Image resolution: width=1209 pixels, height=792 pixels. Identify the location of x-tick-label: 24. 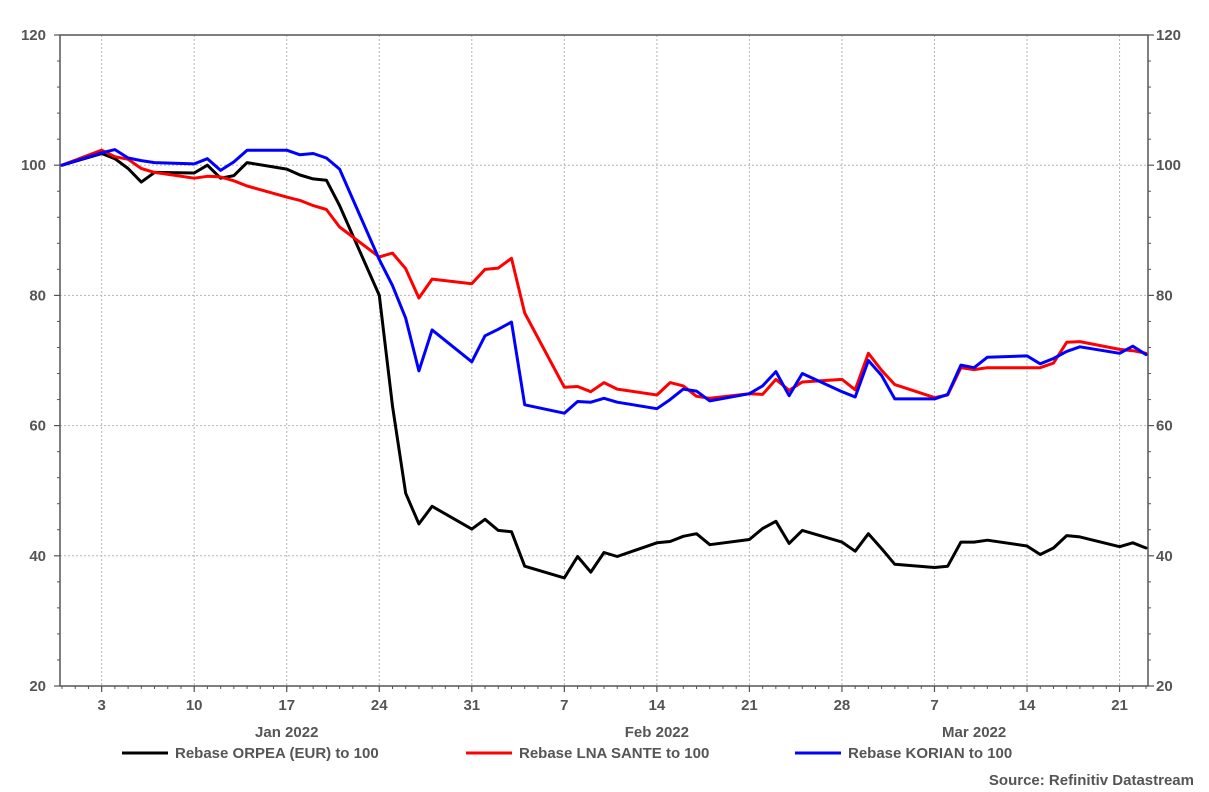
(379, 705).